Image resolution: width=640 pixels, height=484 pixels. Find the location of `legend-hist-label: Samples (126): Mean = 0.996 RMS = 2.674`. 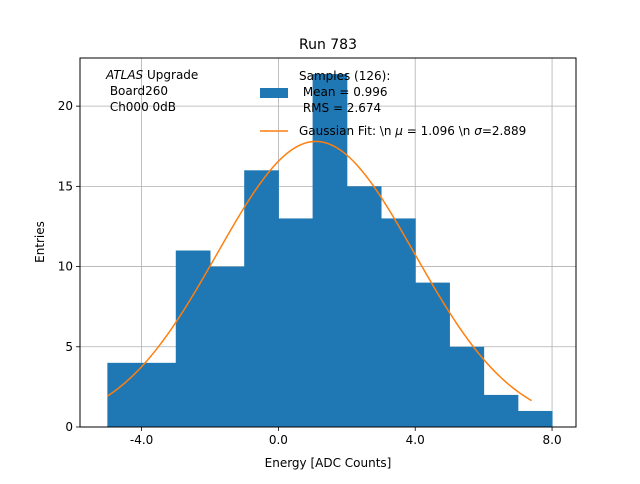

legend-hist-label: Samples (126): Mean = 0.996 RMS = 2.674 is located at coordinates (362, 92).